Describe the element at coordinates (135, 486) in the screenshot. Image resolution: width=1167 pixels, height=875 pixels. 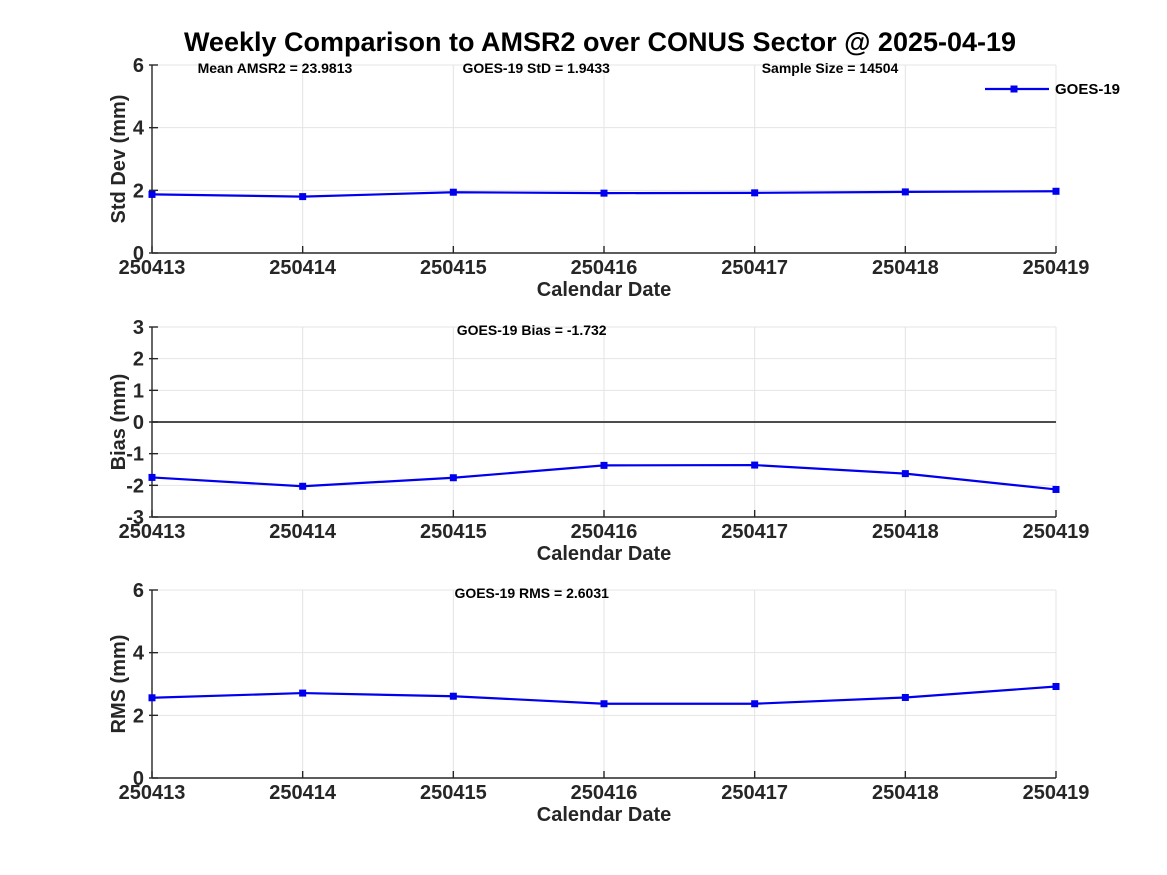
I see `y-tick-label: -2` at that location.